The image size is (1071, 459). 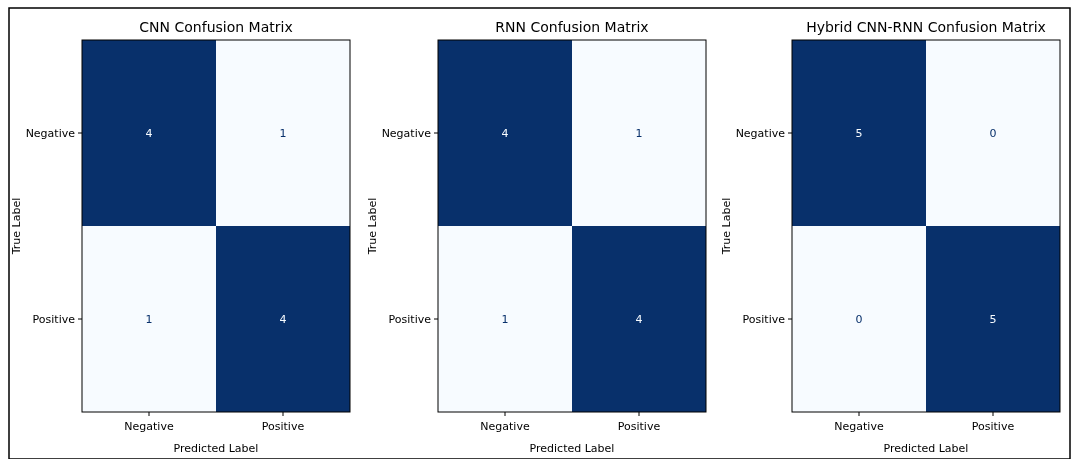 I want to click on chart-title: CNN Confusion Matrix, so click(x=216, y=27).